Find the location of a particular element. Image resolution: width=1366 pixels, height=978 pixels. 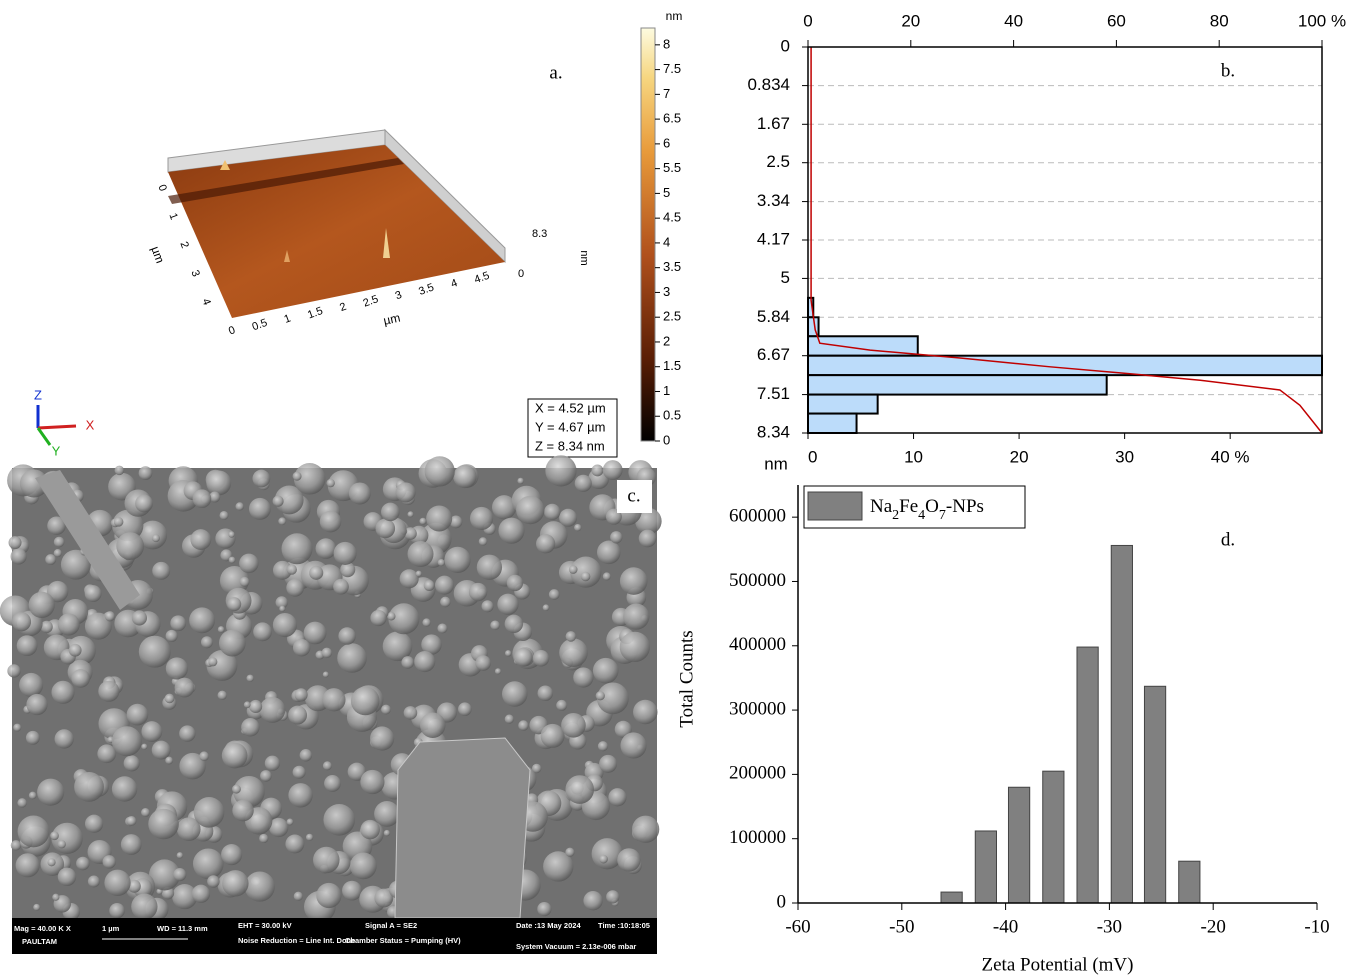

x-axis-label: Zeta Potential (mV) is located at coordinates (1058, 964).